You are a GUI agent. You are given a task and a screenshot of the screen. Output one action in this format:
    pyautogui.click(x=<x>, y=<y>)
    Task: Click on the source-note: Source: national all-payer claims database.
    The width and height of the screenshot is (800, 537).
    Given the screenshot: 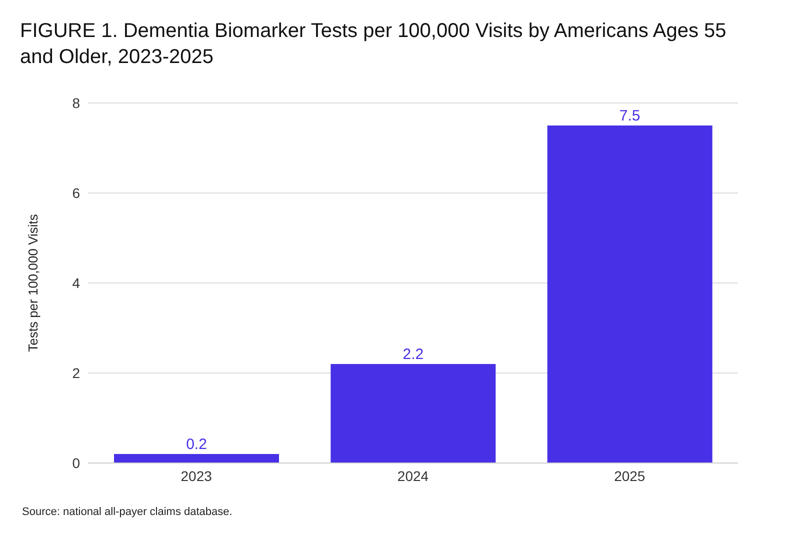 What is the action you would take?
    pyautogui.click(x=127, y=512)
    